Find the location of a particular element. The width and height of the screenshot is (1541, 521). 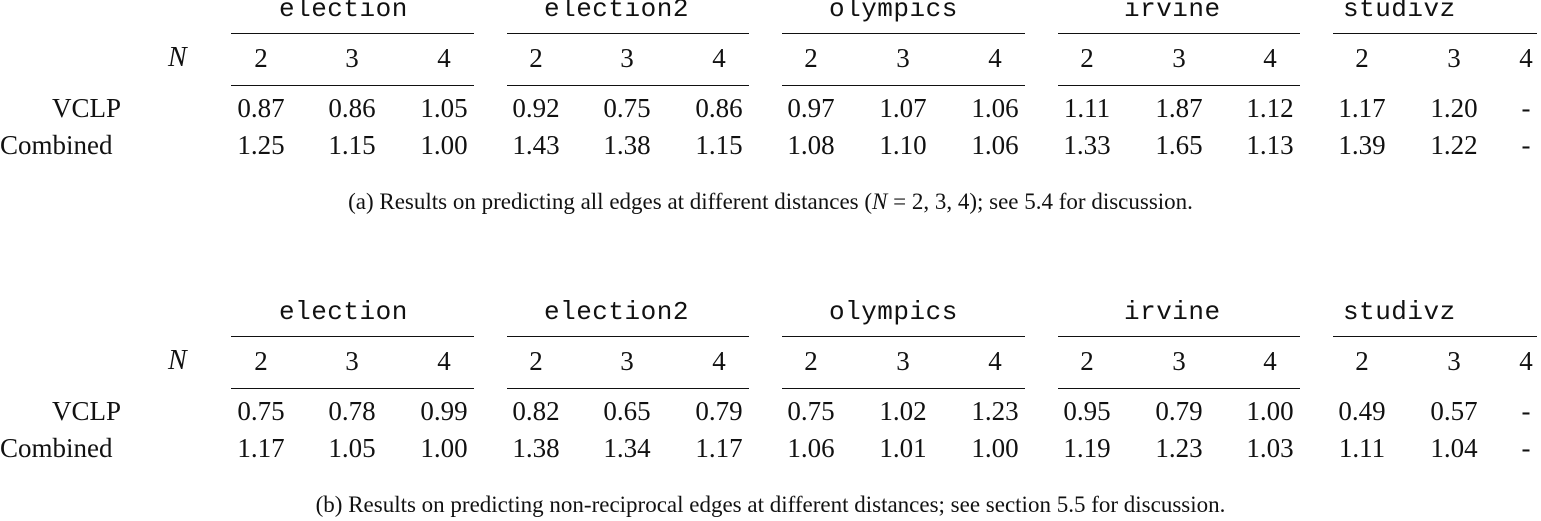

table-cell: 1.65 is located at coordinates (1179, 145).